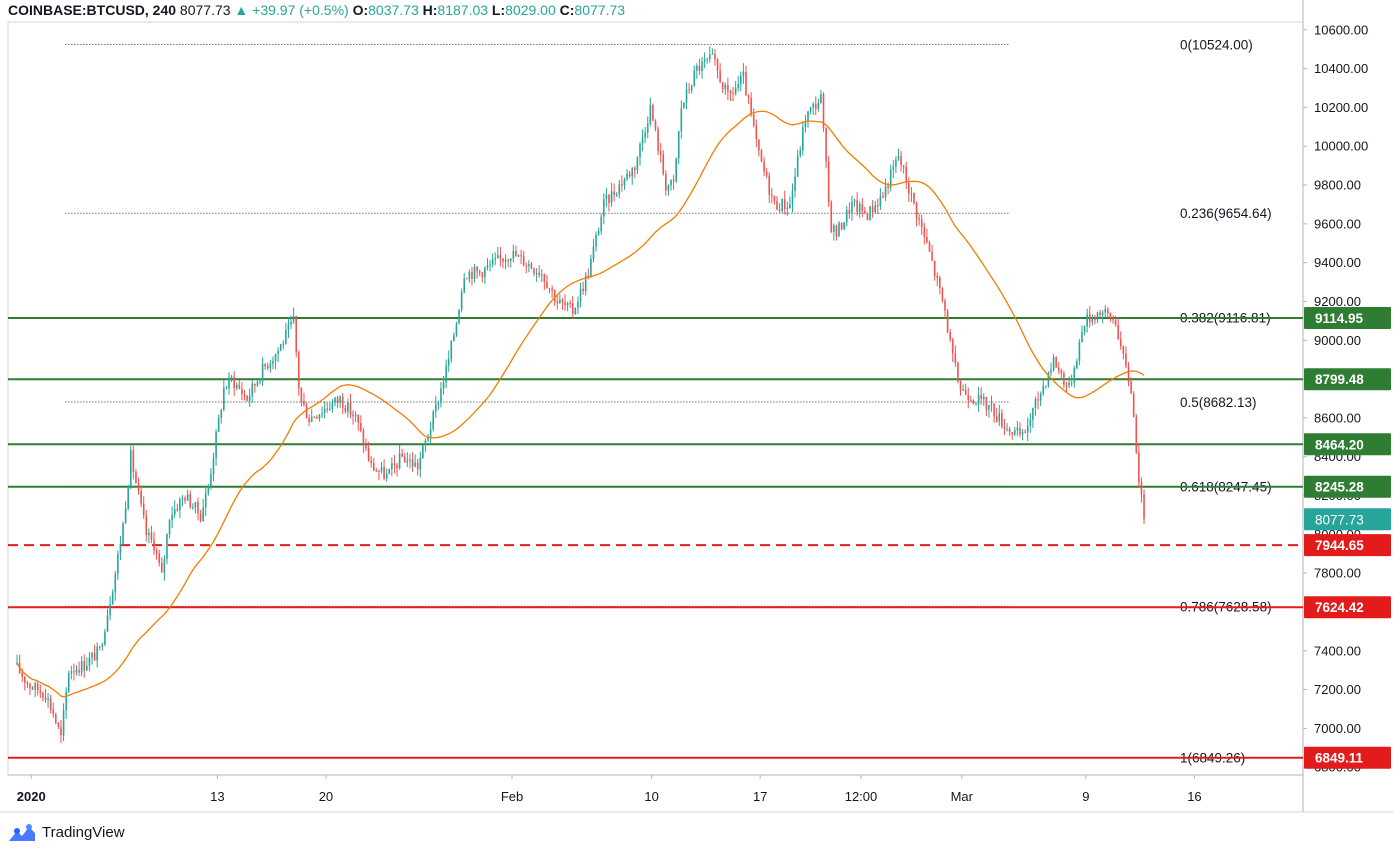 The height and width of the screenshot is (857, 1393). I want to click on price-level-tag-label: 8464.20, so click(1339, 444).